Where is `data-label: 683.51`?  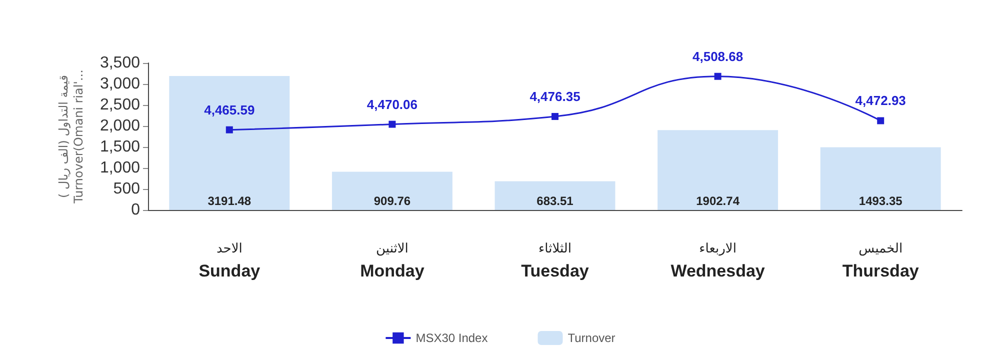 data-label: 683.51 is located at coordinates (555, 201).